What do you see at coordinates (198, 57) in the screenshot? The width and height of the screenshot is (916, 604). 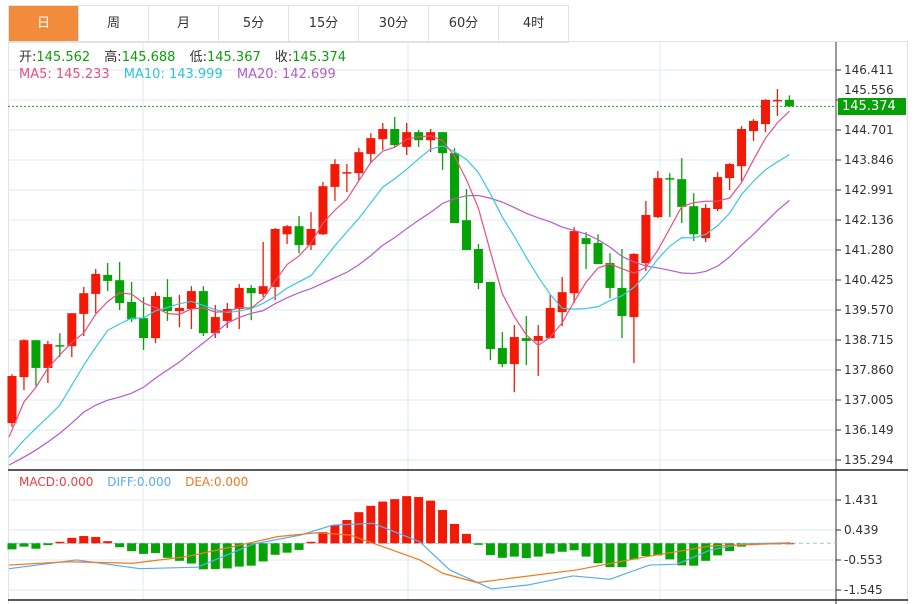 I see `low-label: 低:` at bounding box center [198, 57].